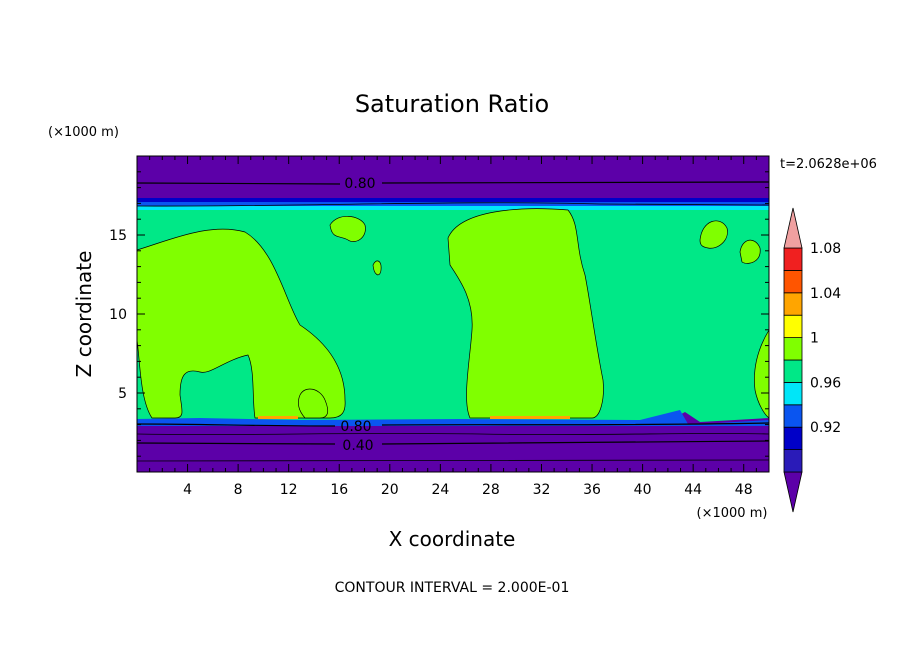 The width and height of the screenshot is (904, 654). I want to click on light-green-edge-right, so click(761, 374).